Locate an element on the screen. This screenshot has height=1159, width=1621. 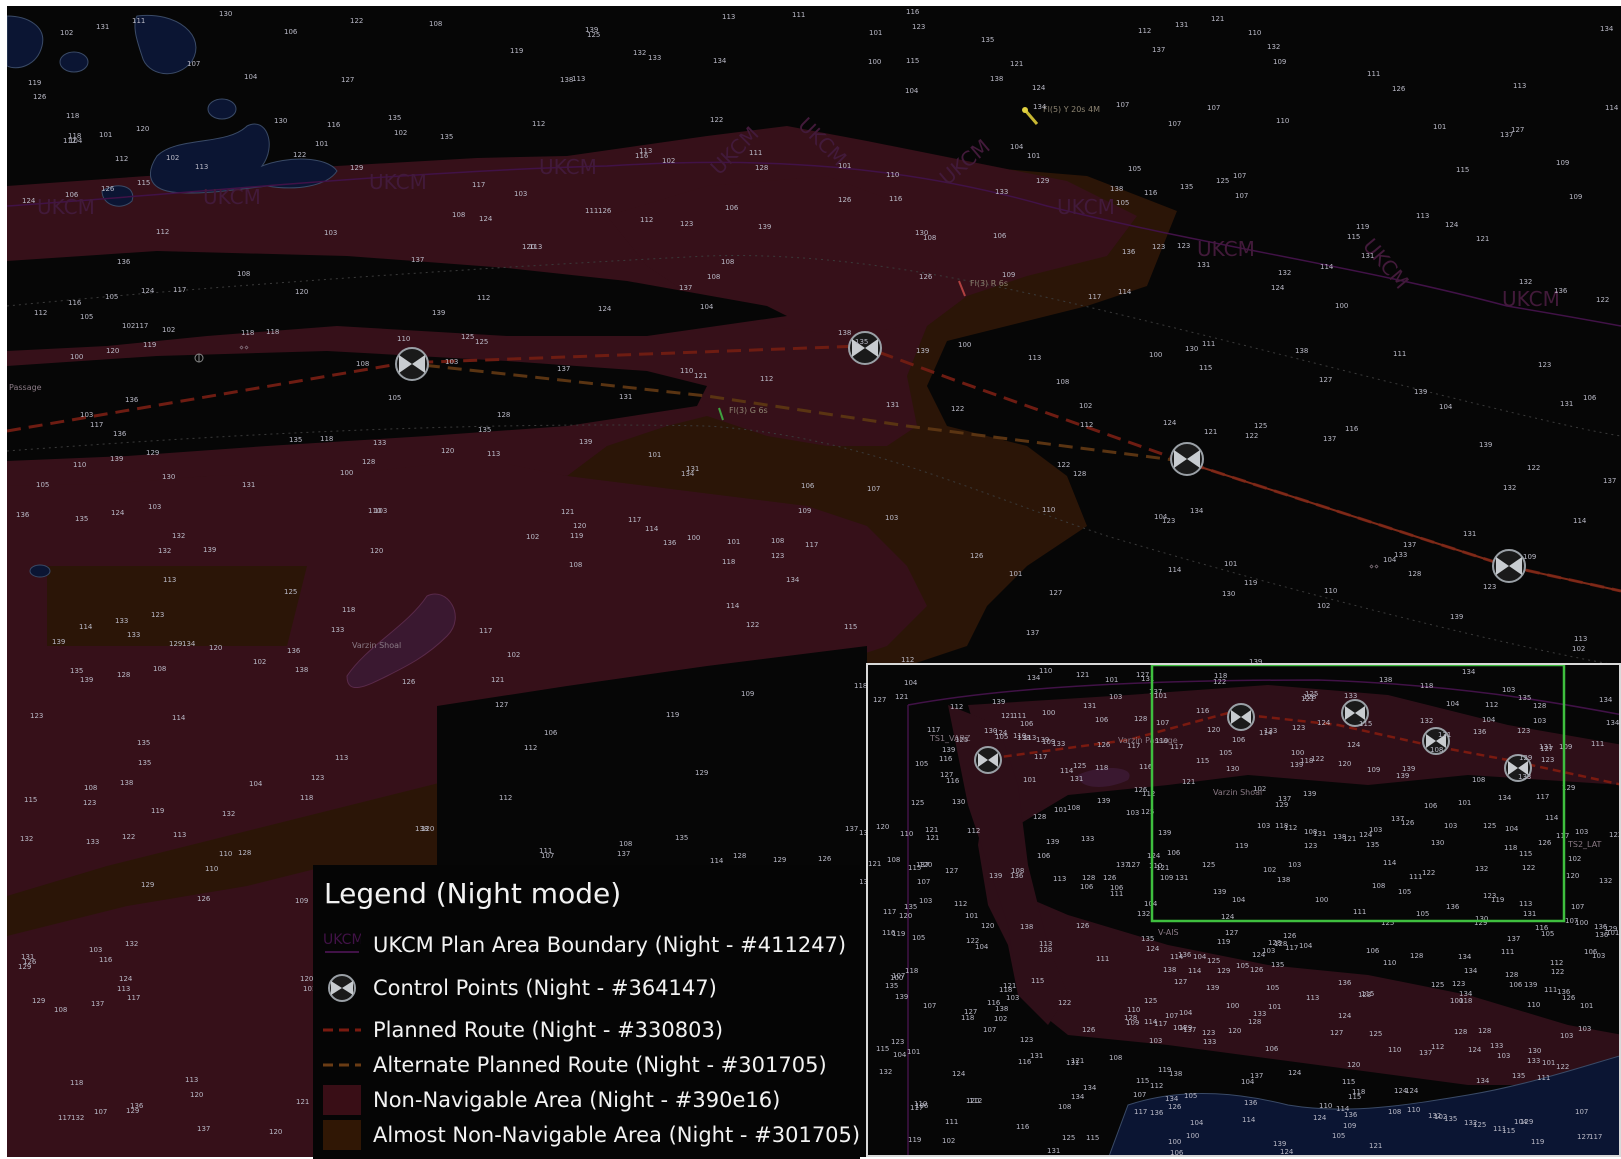
depth-sounding: 122 is located at coordinates (1533, 468).